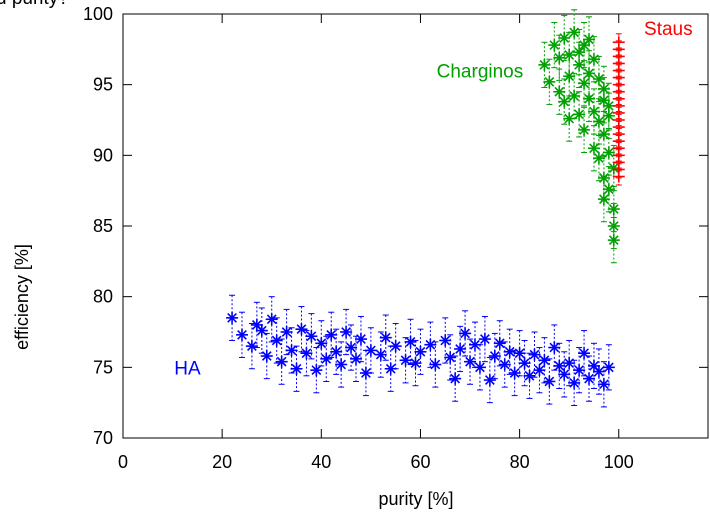 The image size is (710, 515). What do you see at coordinates (123, 462) in the screenshot?
I see `x-tick-label: 0` at bounding box center [123, 462].